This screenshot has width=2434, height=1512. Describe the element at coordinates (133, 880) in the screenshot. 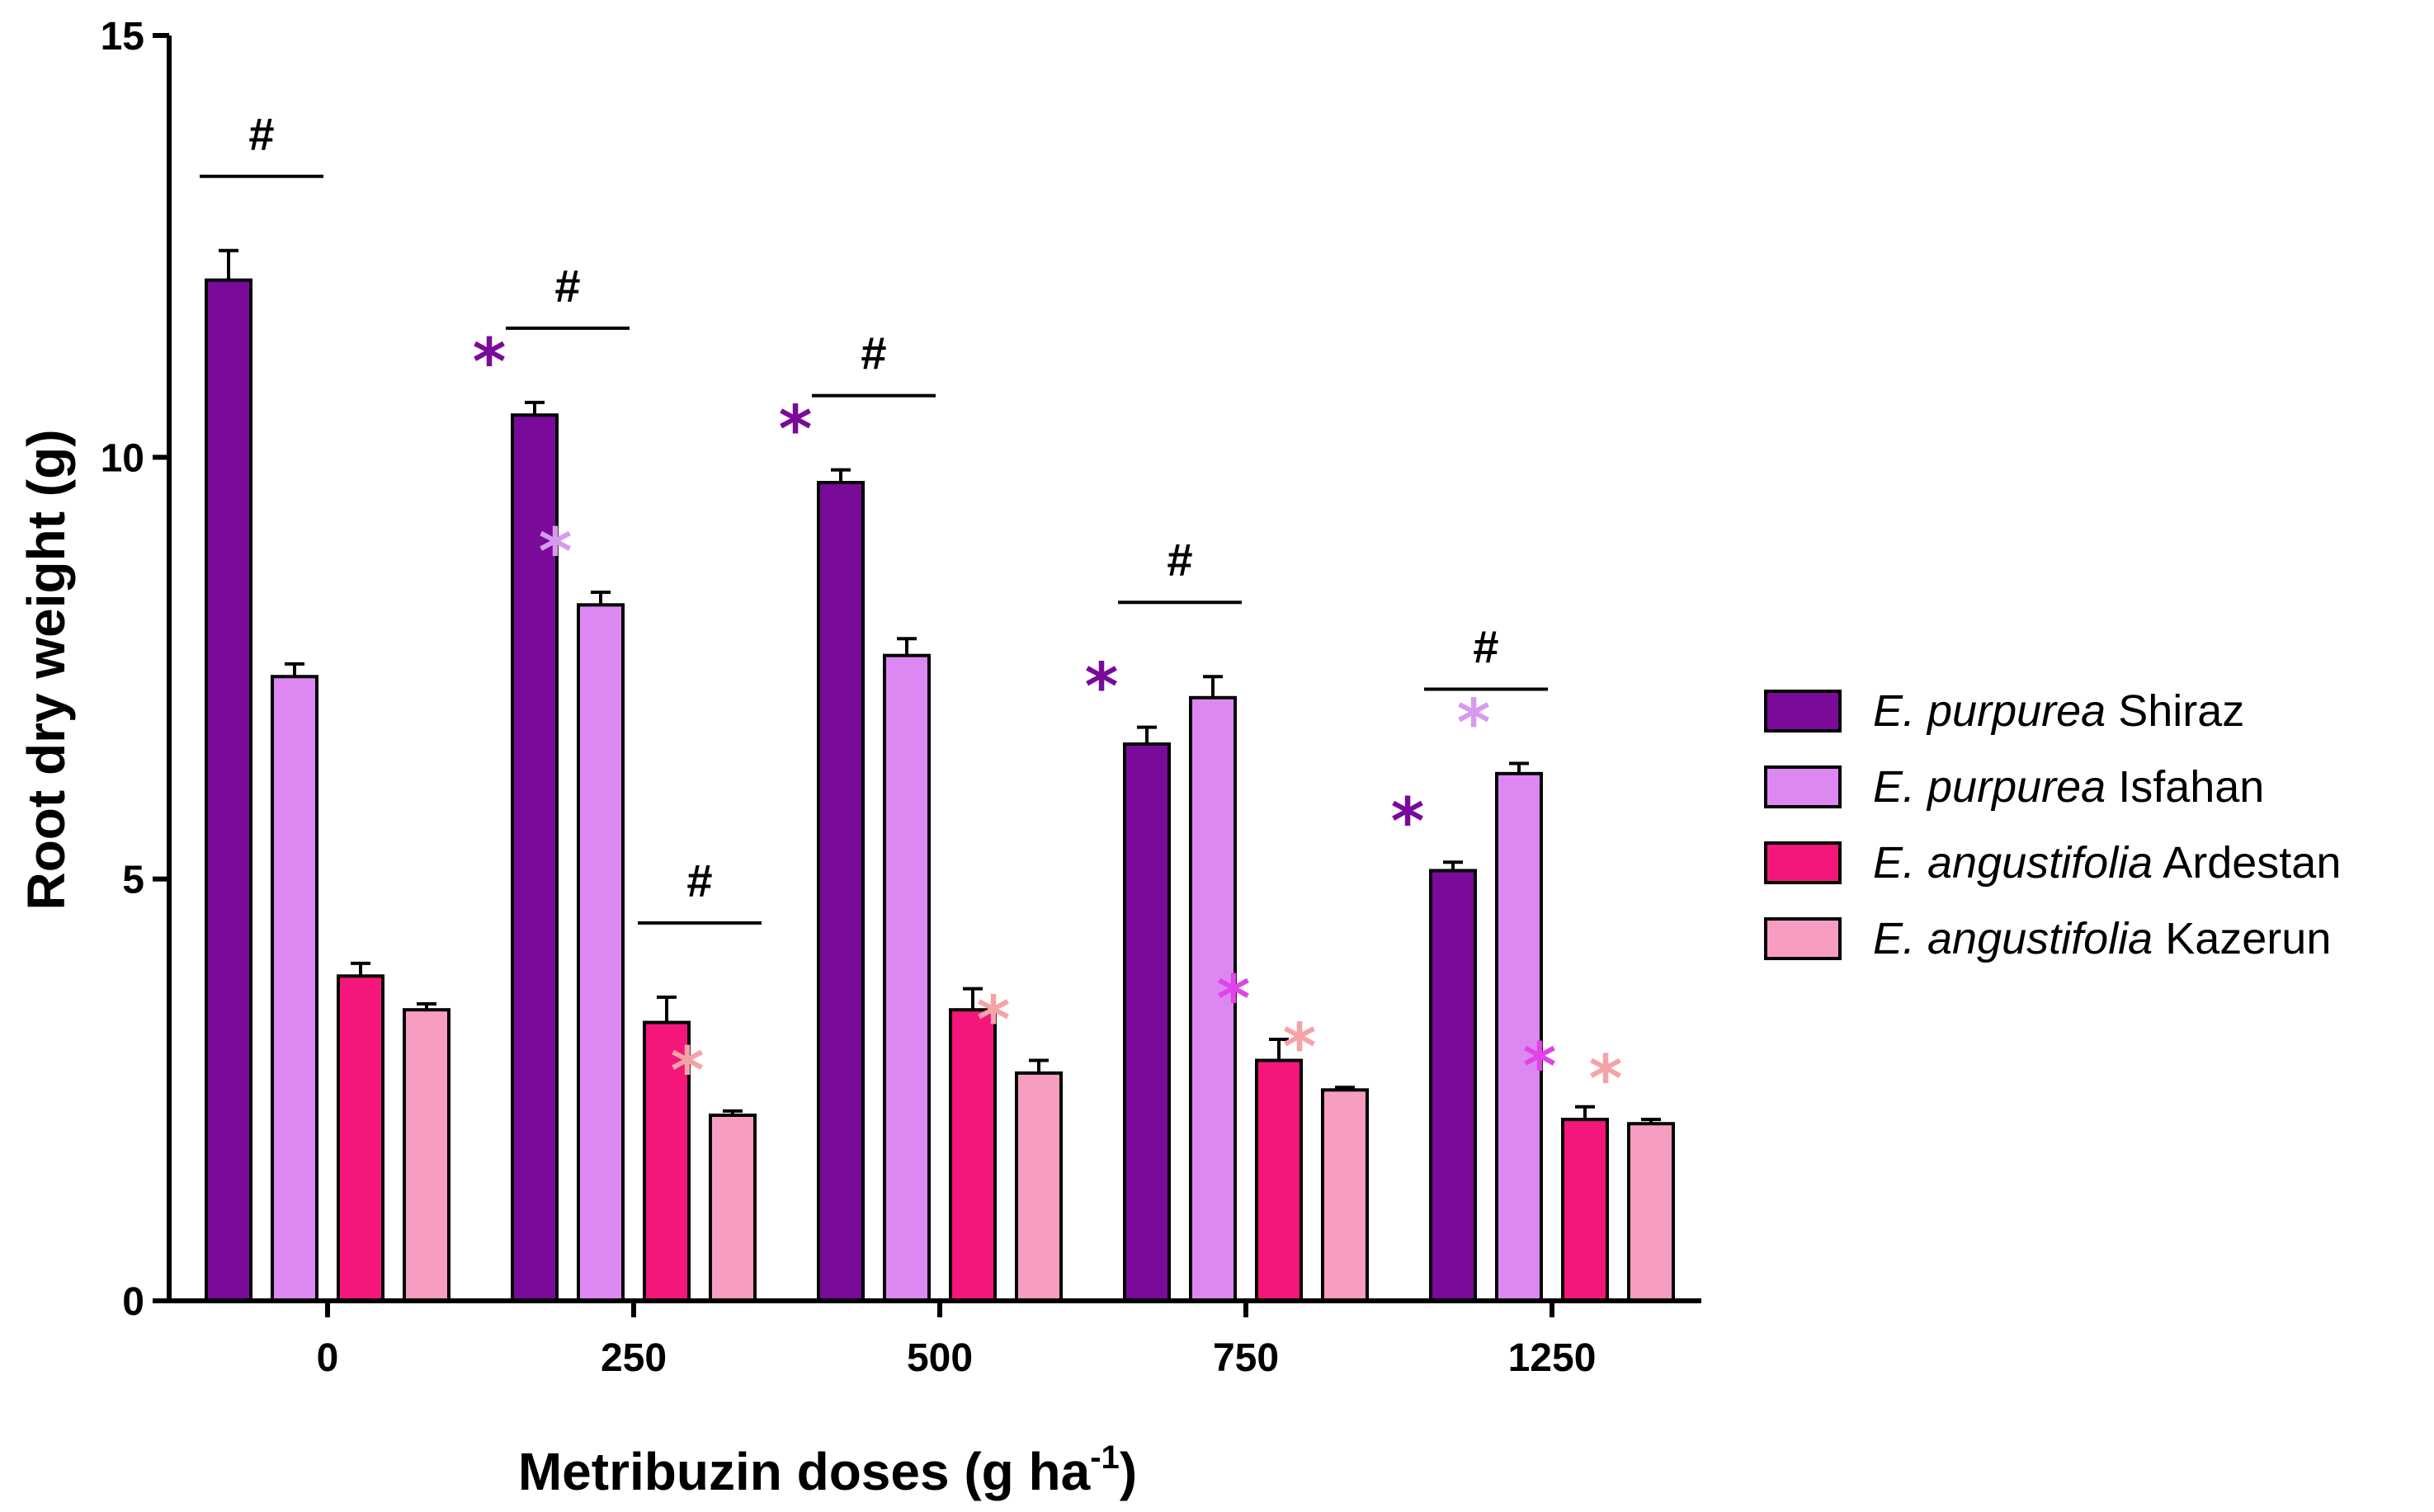

I see `y-tick-label: 5` at that location.